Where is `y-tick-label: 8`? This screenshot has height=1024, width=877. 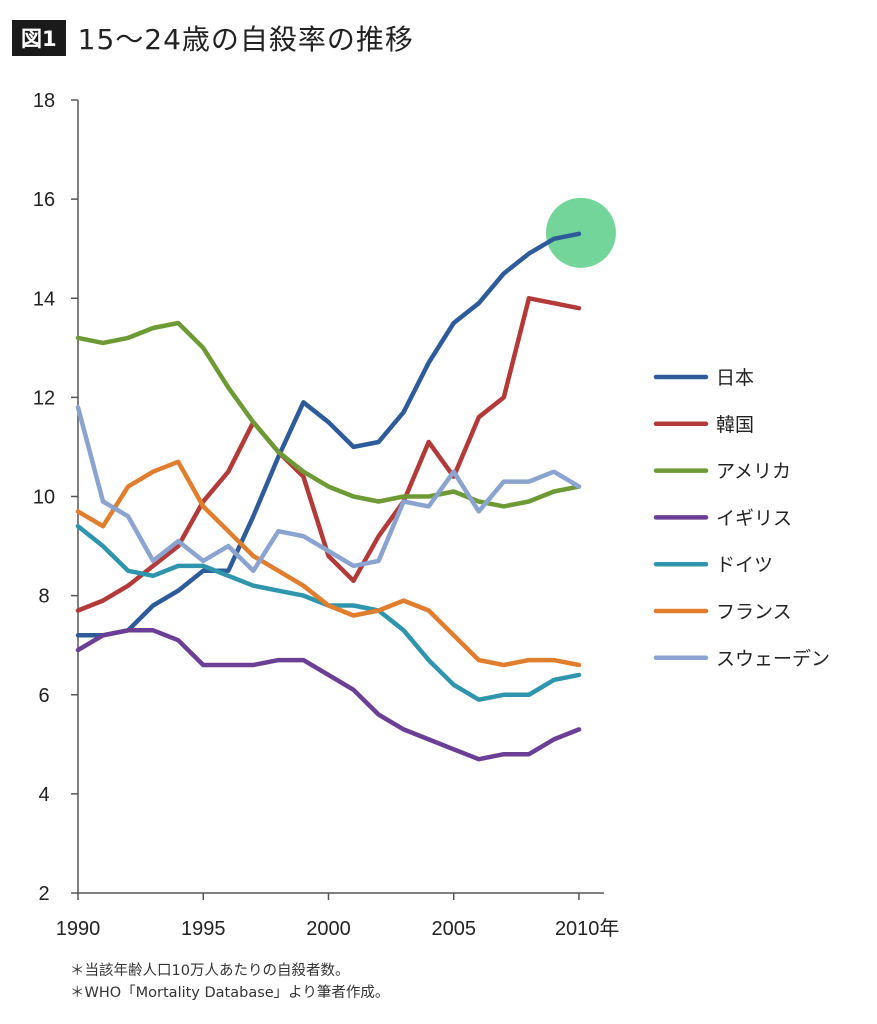
y-tick-label: 8 is located at coordinates (43, 597).